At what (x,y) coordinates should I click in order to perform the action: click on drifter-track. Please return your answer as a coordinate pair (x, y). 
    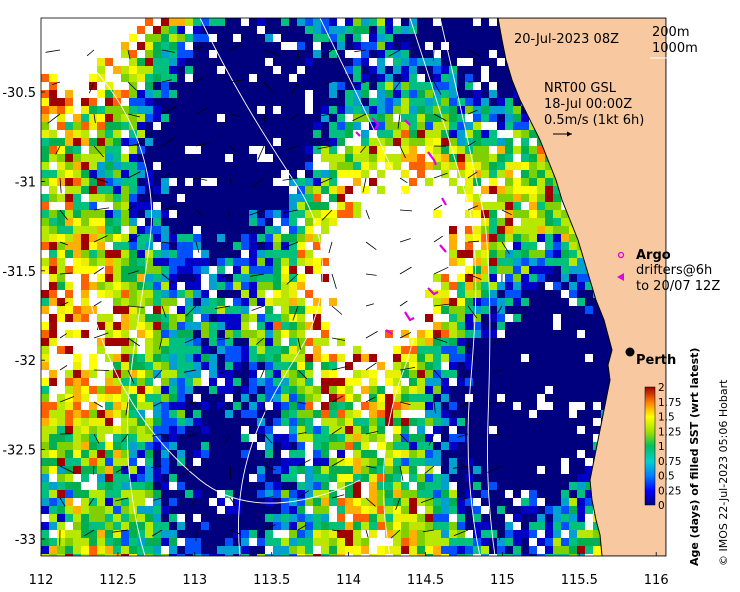
    Looking at the image, I should click on (432, 158).